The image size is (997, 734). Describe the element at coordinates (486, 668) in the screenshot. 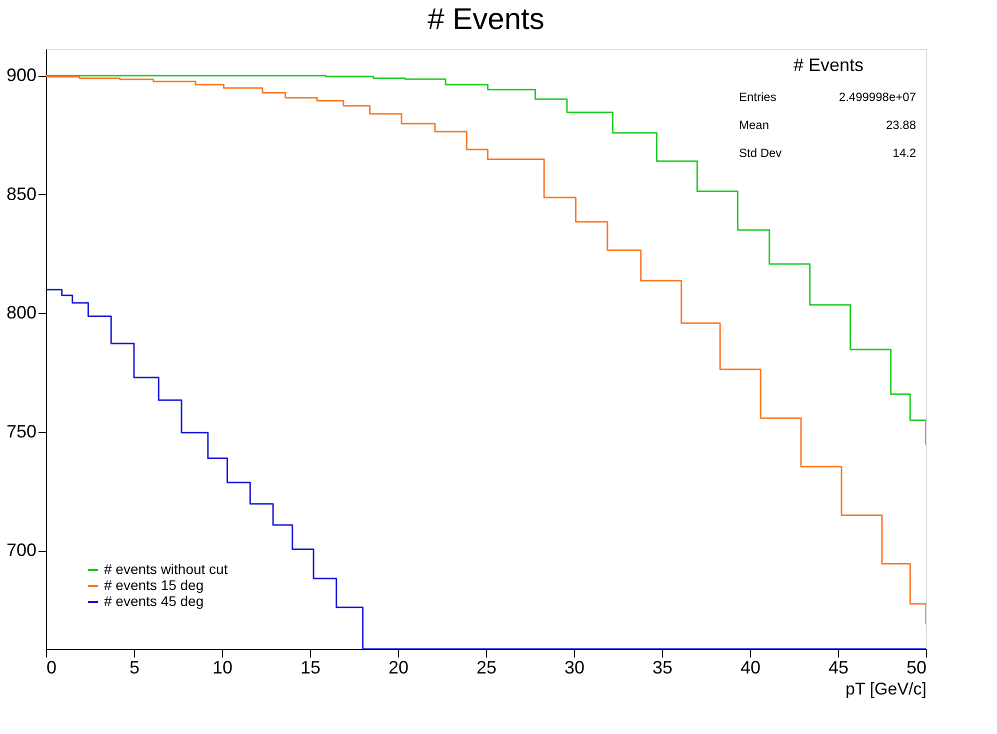

I see `x-tick-label: 25` at that location.